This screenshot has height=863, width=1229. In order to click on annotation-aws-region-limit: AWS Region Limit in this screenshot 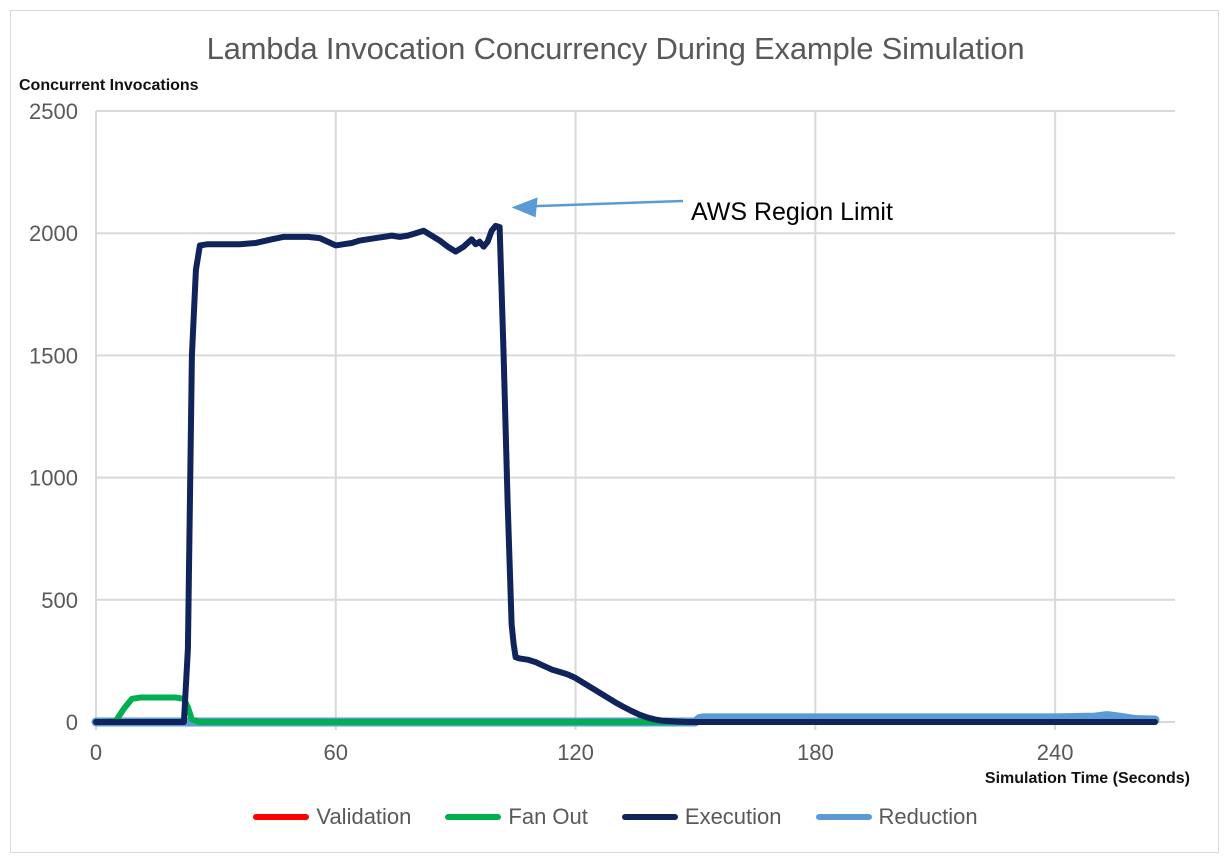, I will do `click(792, 212)`.